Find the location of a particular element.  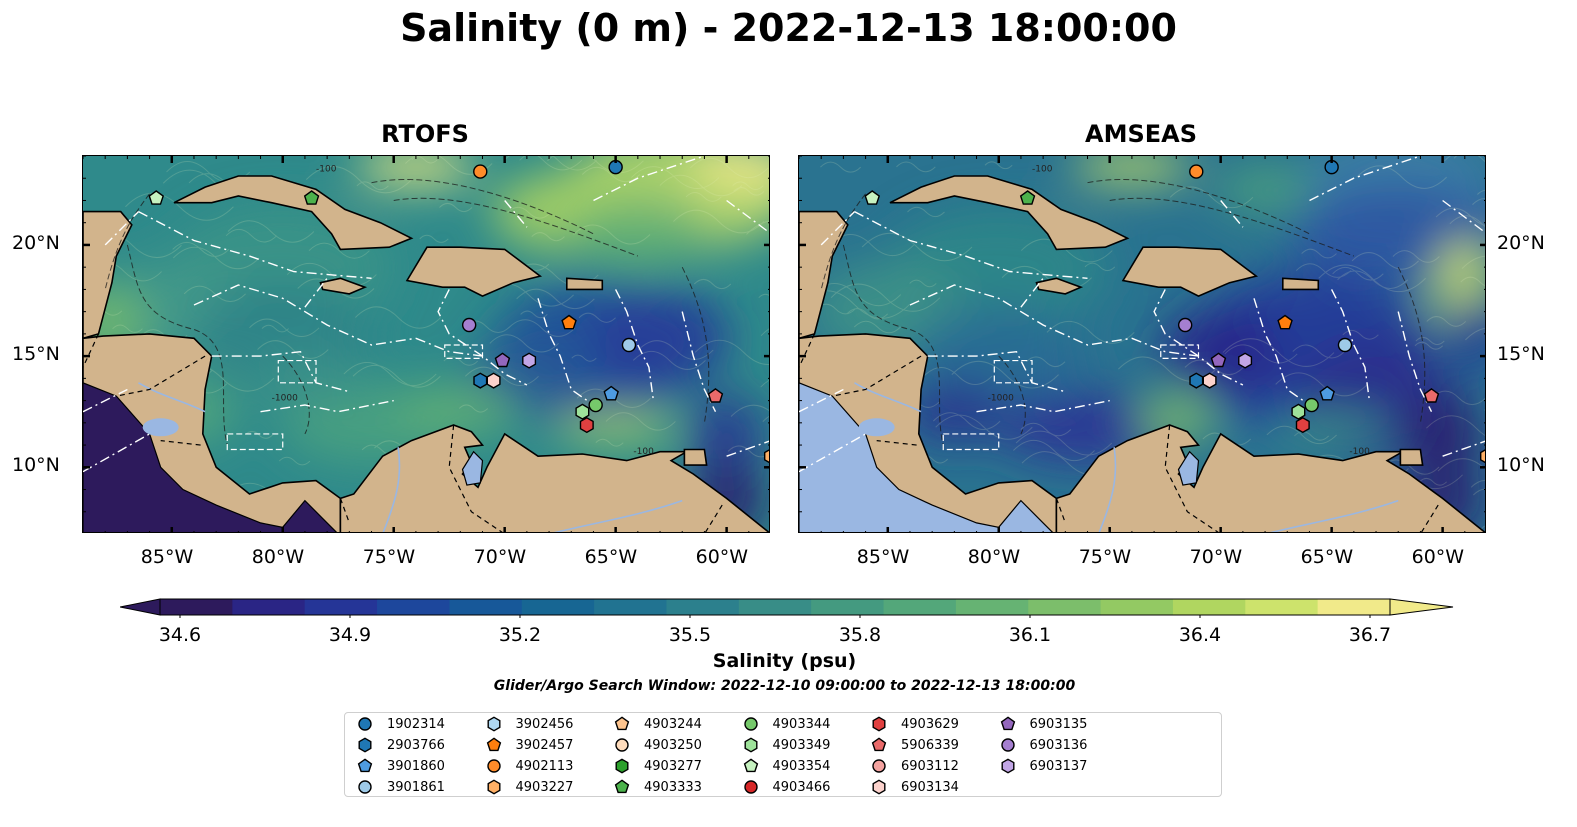

colorbar-tick-label: 36.4 is located at coordinates (1200, 635).